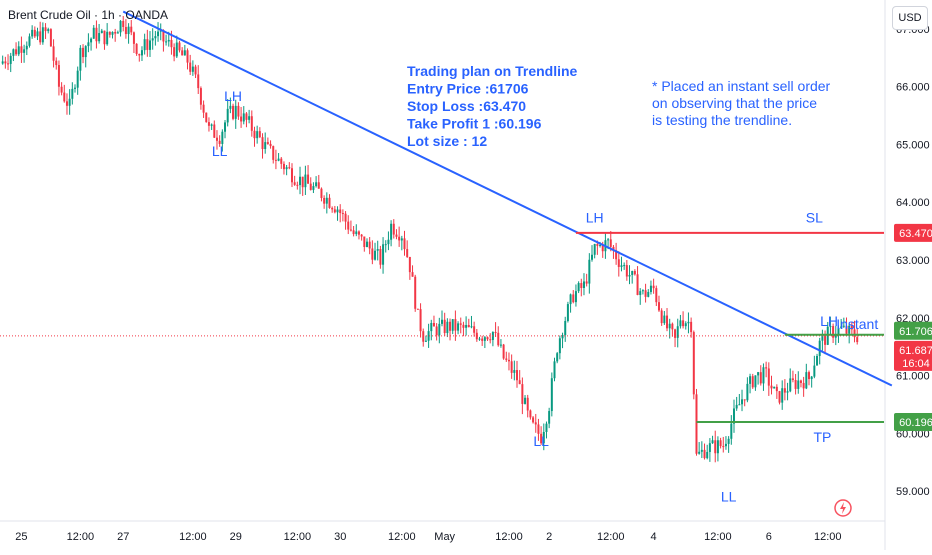 The width and height of the screenshot is (932, 555). I want to click on lightning-icon, so click(843, 508).